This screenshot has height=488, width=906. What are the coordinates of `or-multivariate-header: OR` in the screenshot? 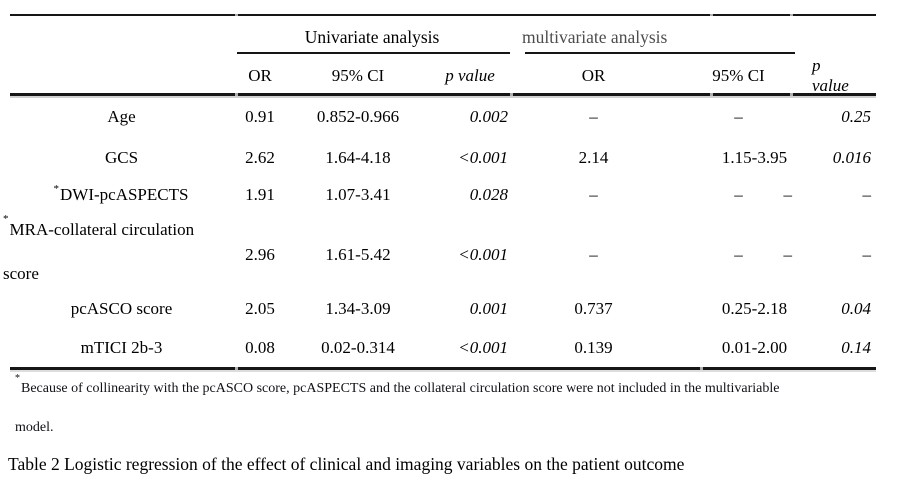 It's located at (593, 75).